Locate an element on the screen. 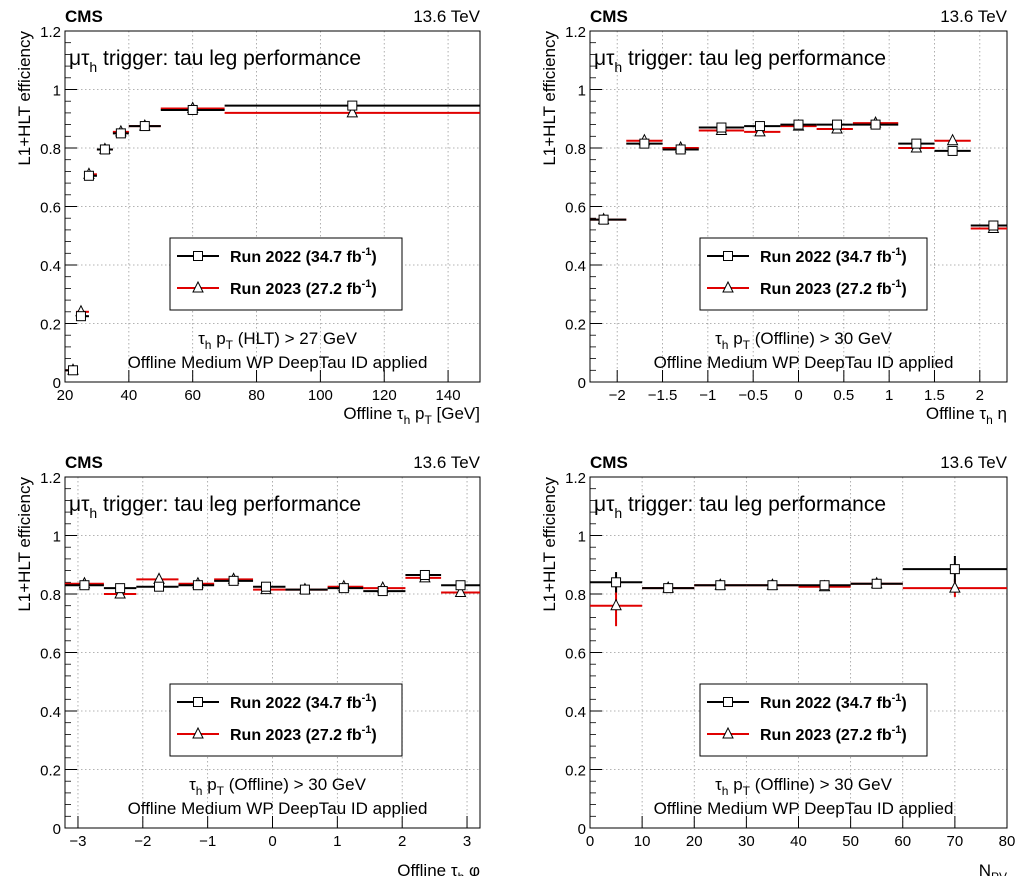 The image size is (1019, 876). x-tick-label: 70 is located at coordinates (955, 841).